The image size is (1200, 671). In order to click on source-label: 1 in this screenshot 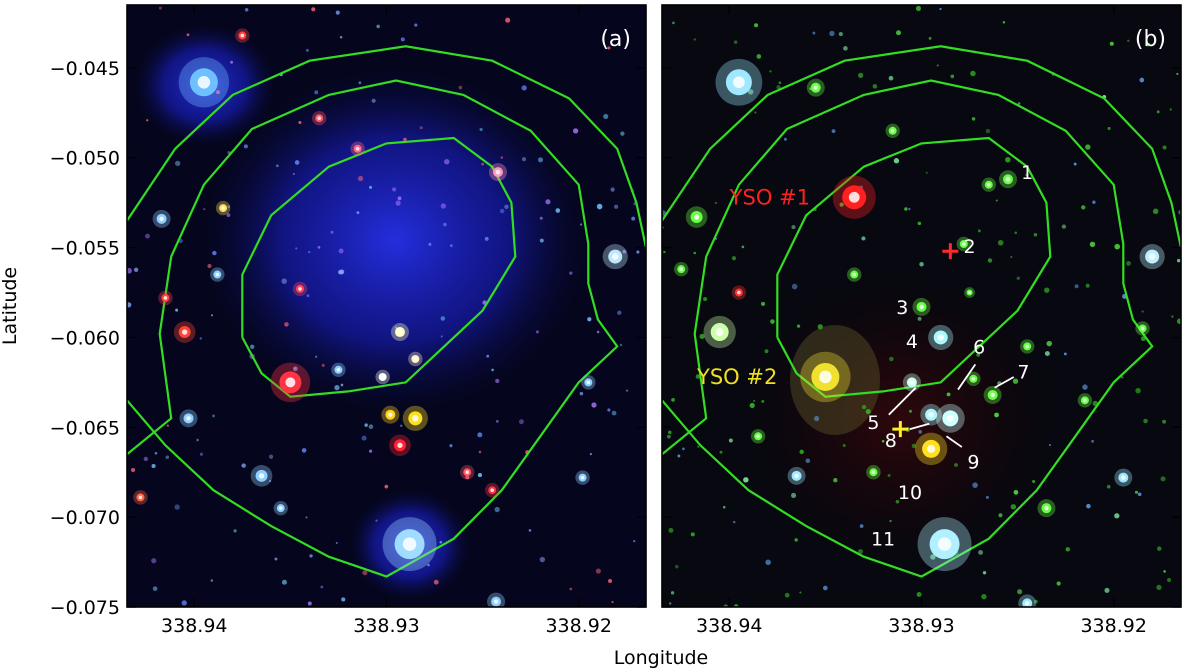, I will do `click(1027, 173)`.